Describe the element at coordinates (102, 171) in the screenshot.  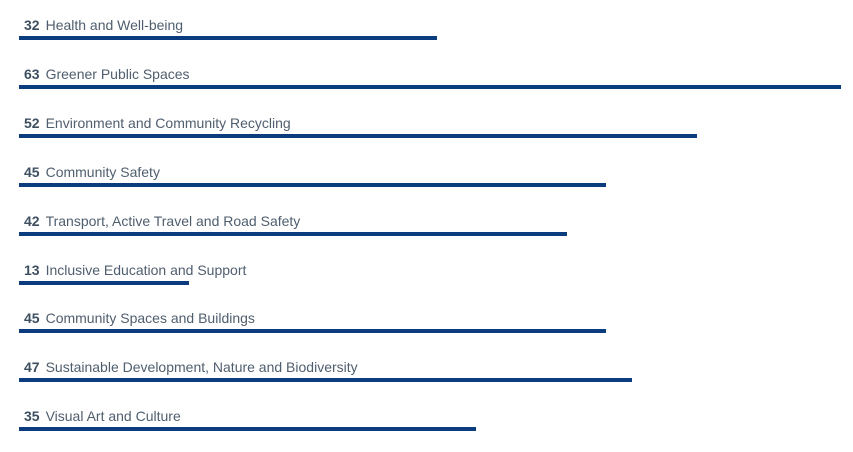
I see `bar-category-label: Community Safety` at that location.